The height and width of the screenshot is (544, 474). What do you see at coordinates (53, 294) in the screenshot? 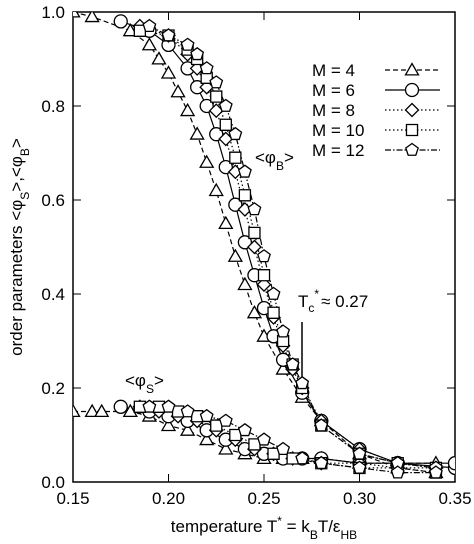
I see `y-tick-label: 0.4` at bounding box center [53, 294].